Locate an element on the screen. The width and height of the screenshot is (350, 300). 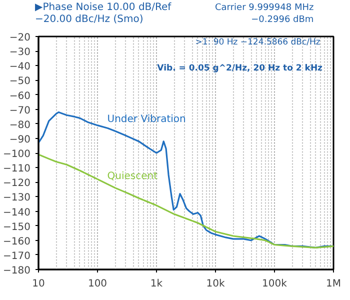
x-tick-label: 100 is located at coordinates (98, 284).